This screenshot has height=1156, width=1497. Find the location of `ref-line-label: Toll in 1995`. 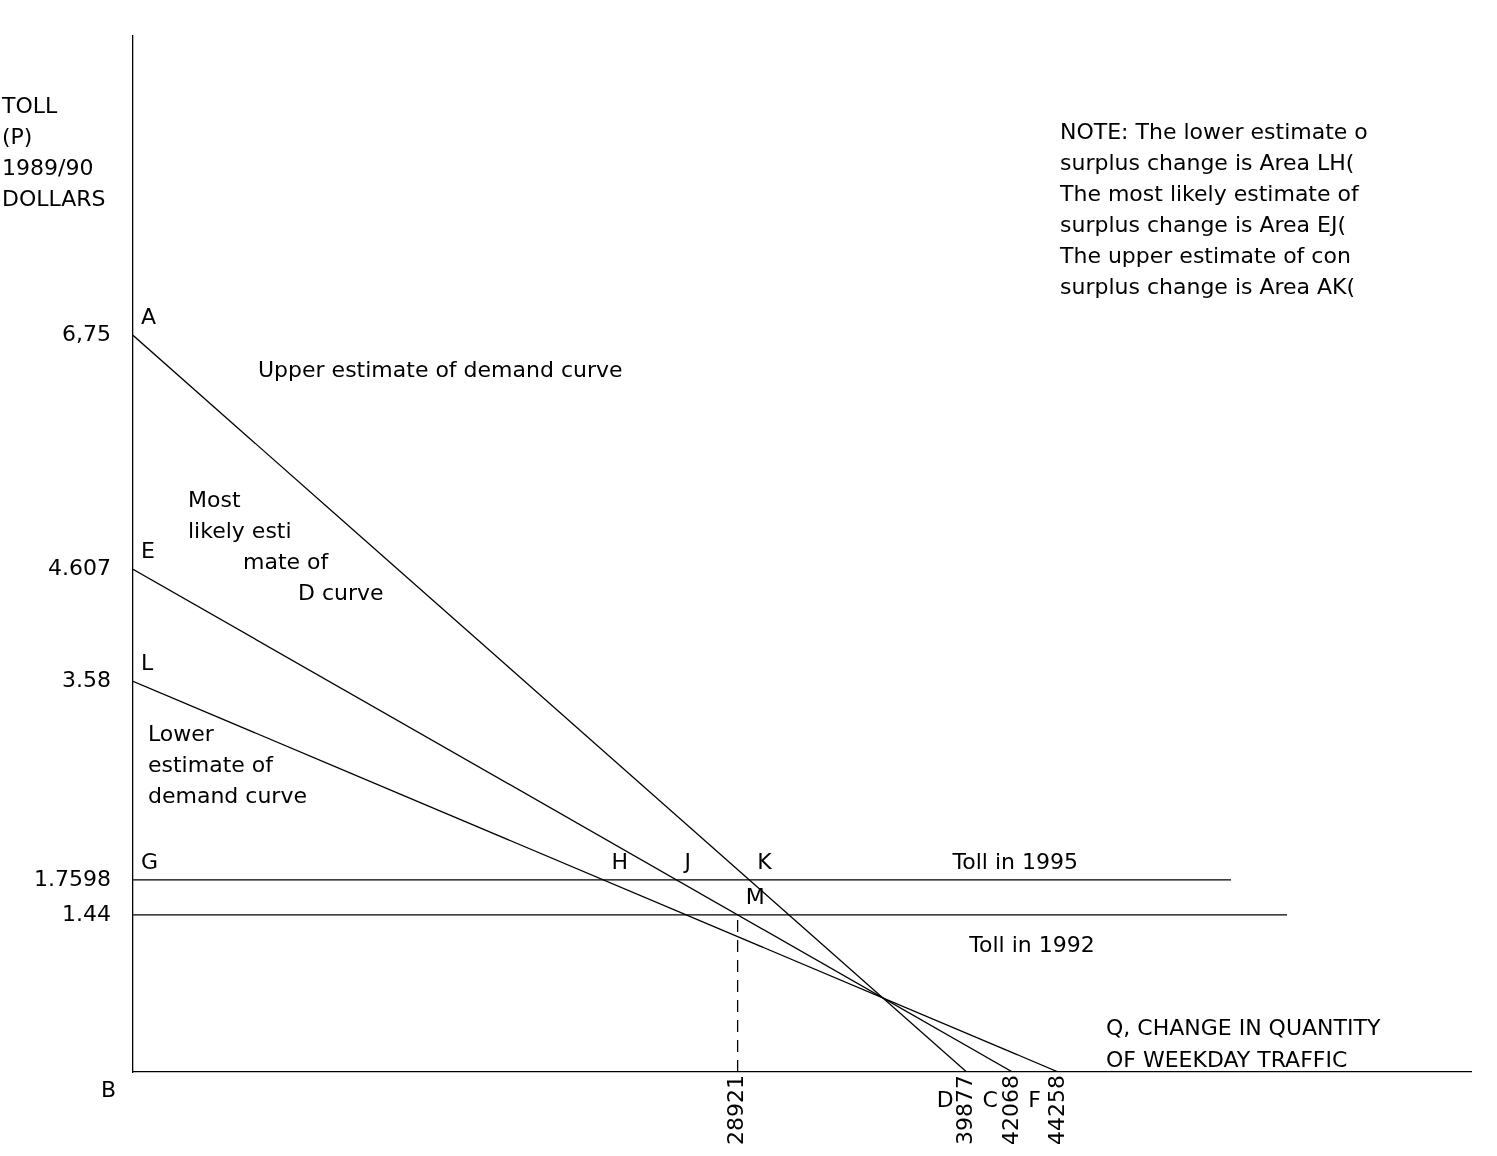

ref-line-label: Toll in 1995 is located at coordinates (1014, 861).